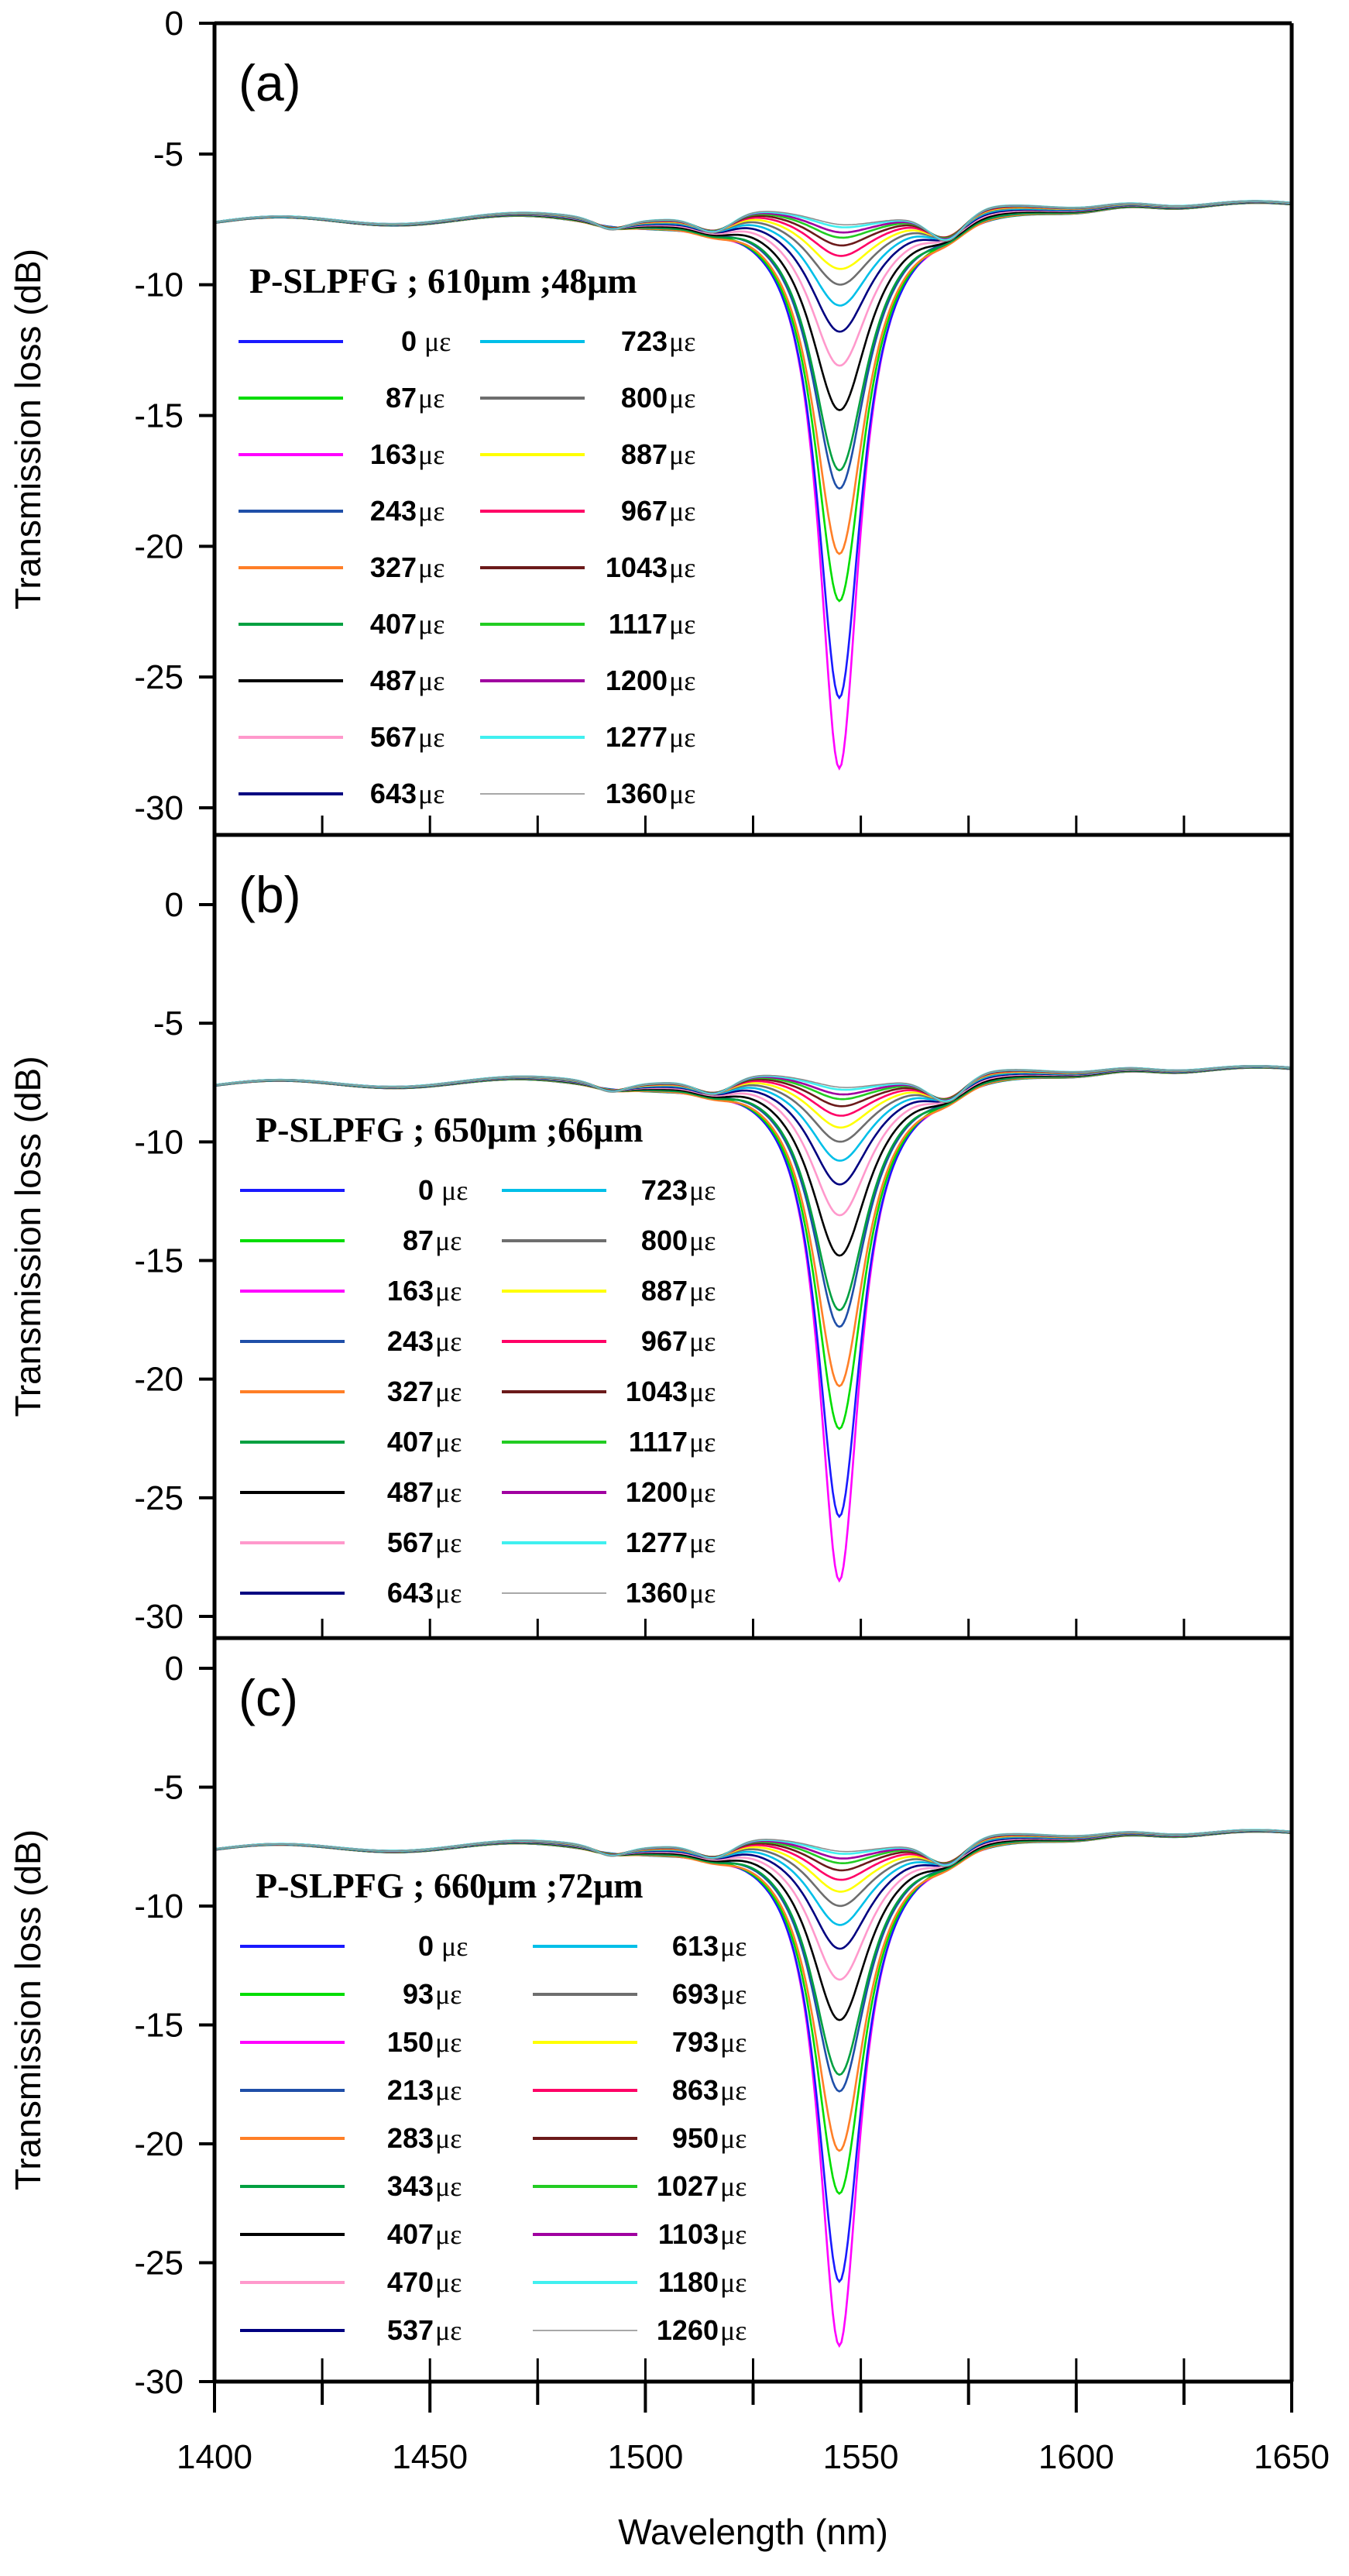  What do you see at coordinates (268, 1697) in the screenshot?
I see `panel-label: (c)` at bounding box center [268, 1697].